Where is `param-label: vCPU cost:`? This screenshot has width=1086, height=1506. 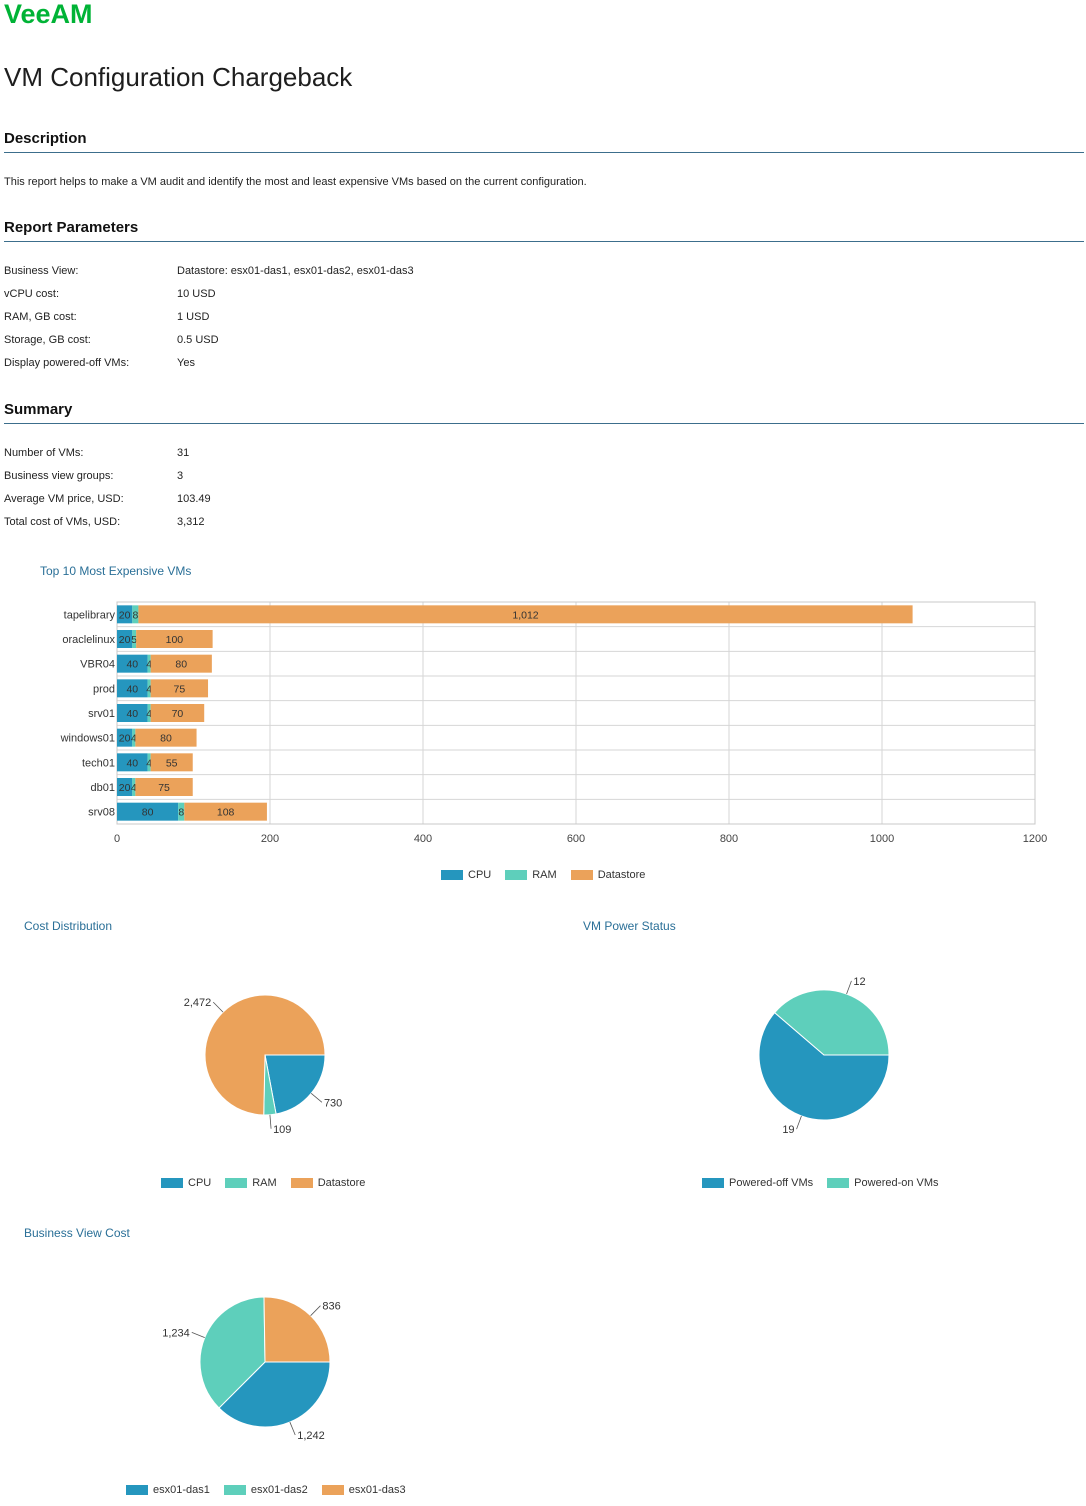 param-label: vCPU cost: is located at coordinates (32, 294).